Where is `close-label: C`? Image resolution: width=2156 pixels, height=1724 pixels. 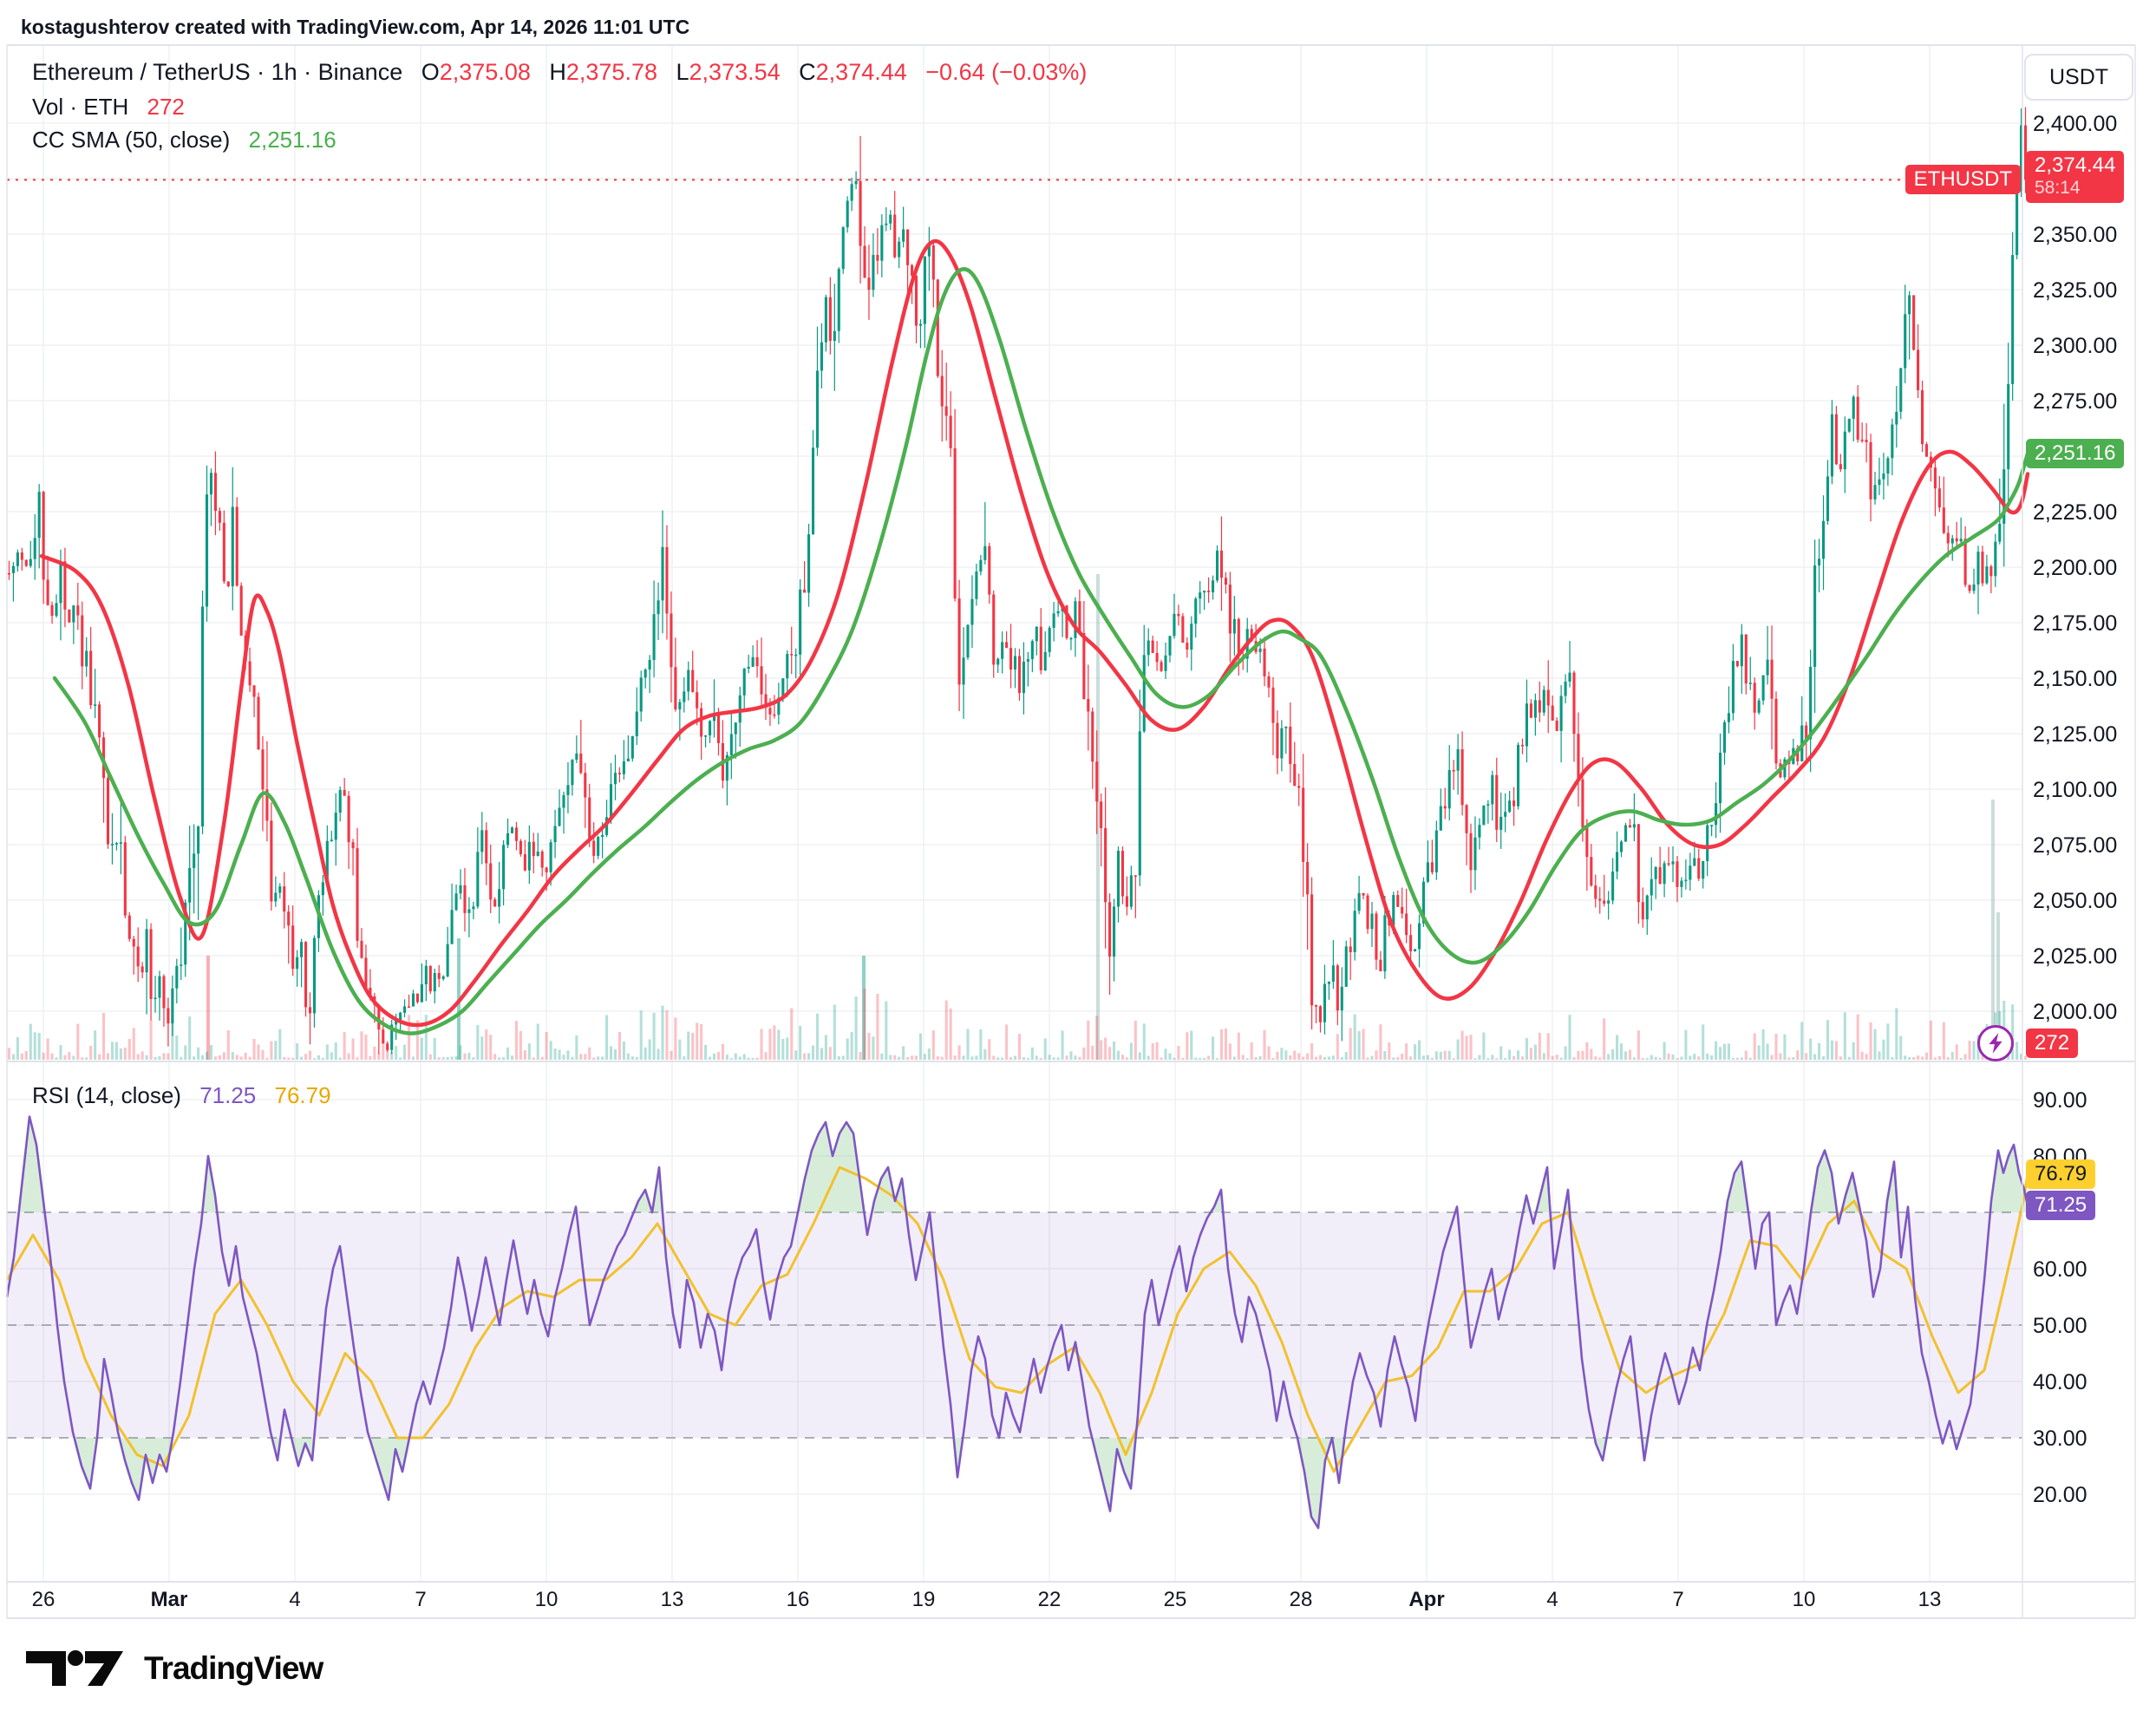
close-label: C is located at coordinates (807, 72).